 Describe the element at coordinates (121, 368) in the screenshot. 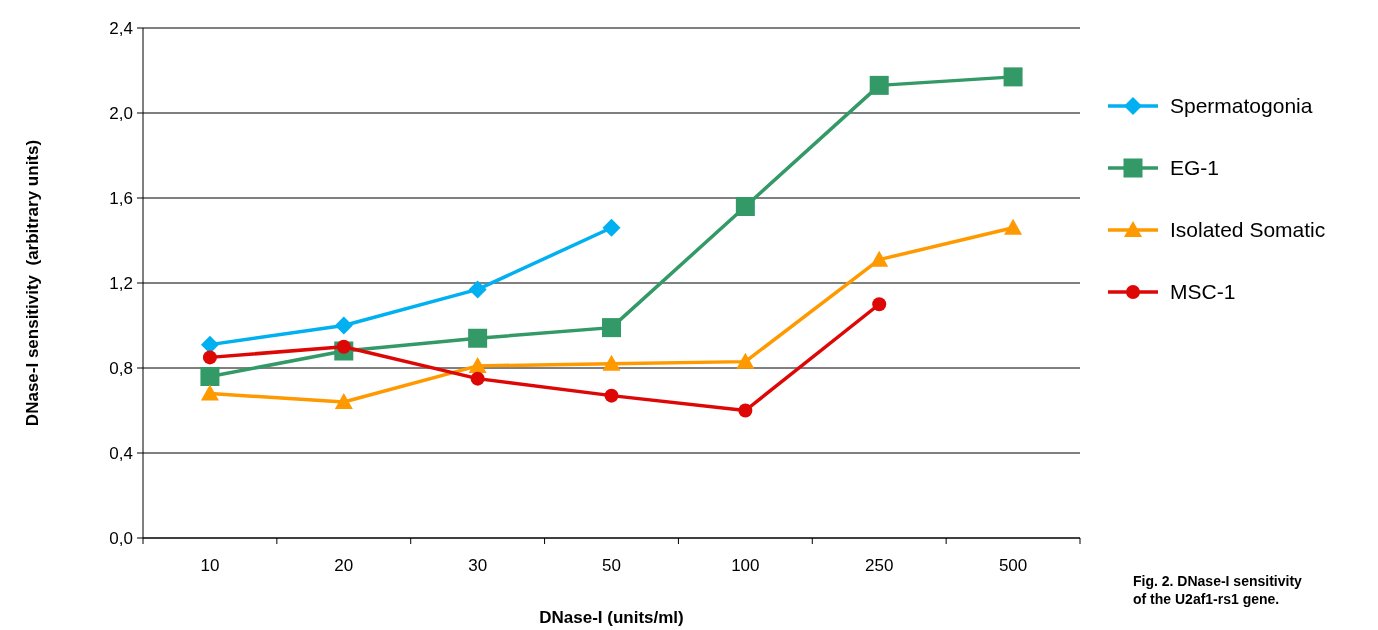

I see `y-tick-label: 0,8` at that location.